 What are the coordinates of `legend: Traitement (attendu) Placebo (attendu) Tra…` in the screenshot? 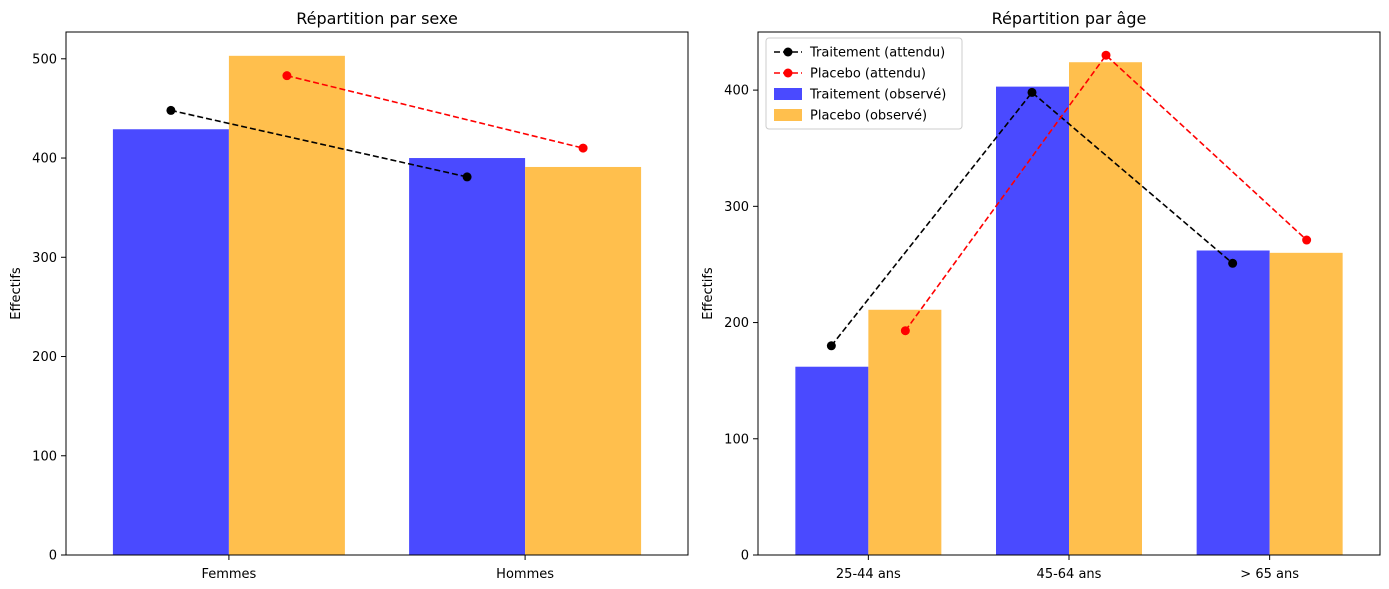 It's located at (864, 83).